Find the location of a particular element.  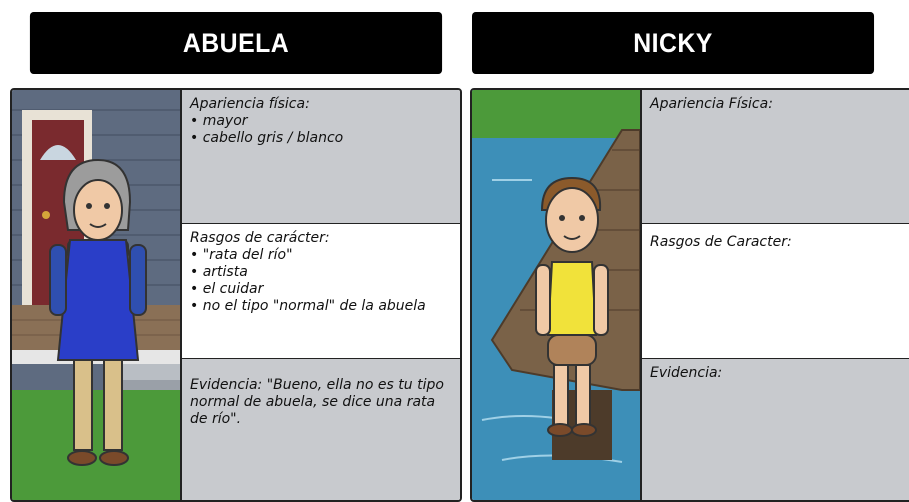

cell-label: Apariencia Física: is located at coordinates (711, 104).